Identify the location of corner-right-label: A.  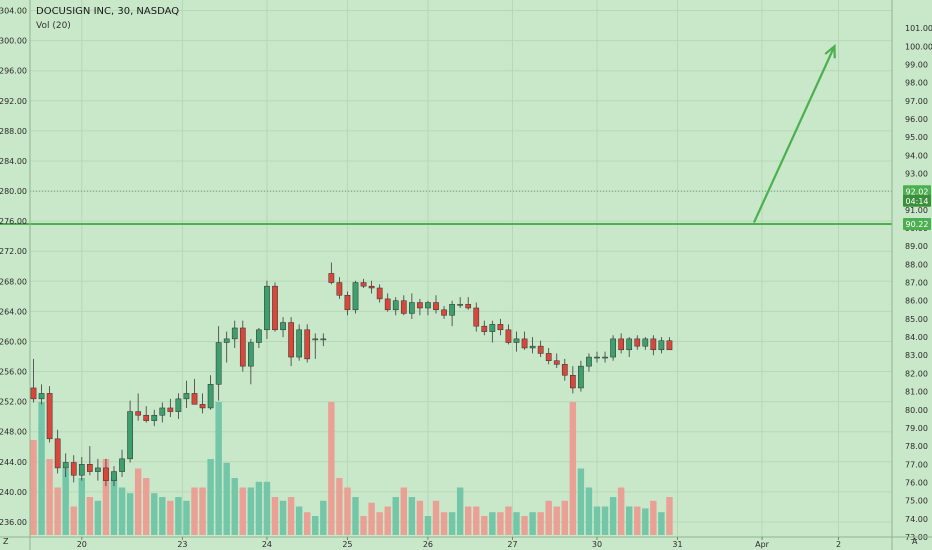
(915, 541).